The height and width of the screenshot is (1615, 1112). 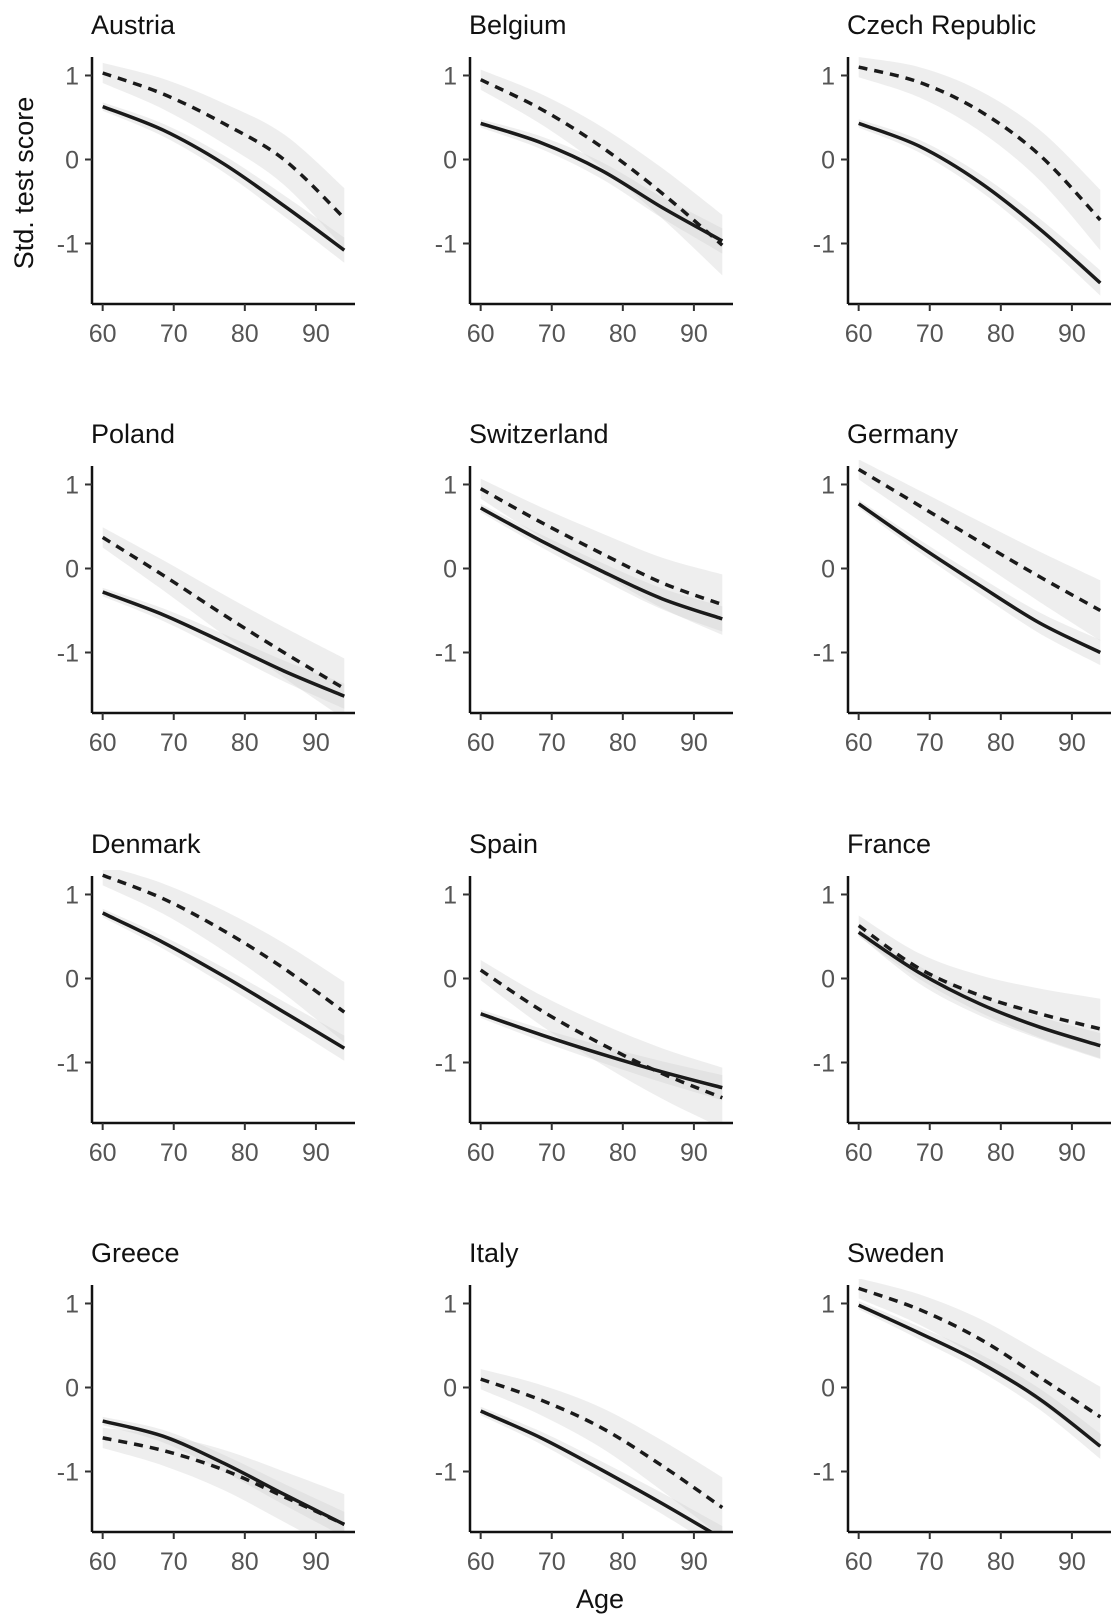 I want to click on panel: Austria 1 0 -1 60 70 80 90, so click(x=206, y=179).